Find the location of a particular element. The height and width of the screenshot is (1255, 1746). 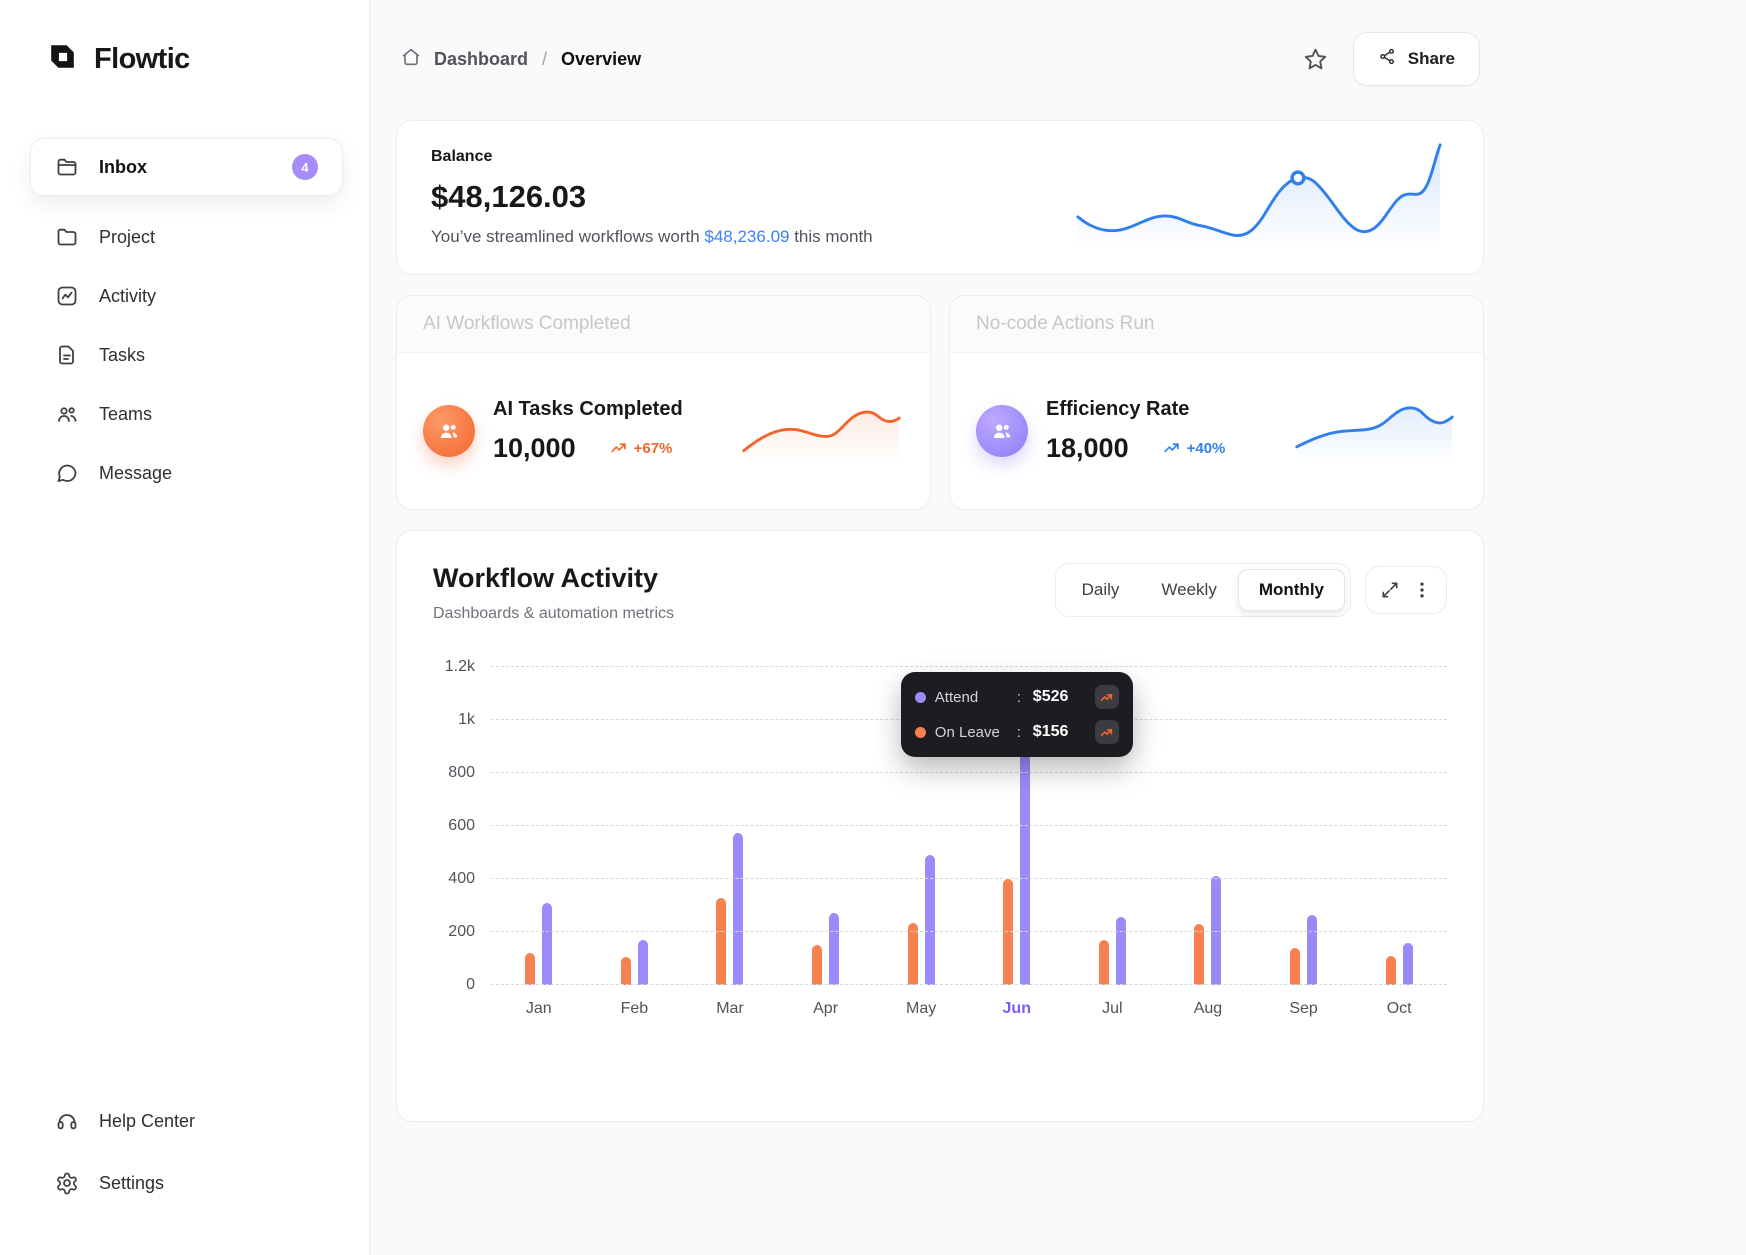

tab-monthly: Monthly is located at coordinates (1291, 590).